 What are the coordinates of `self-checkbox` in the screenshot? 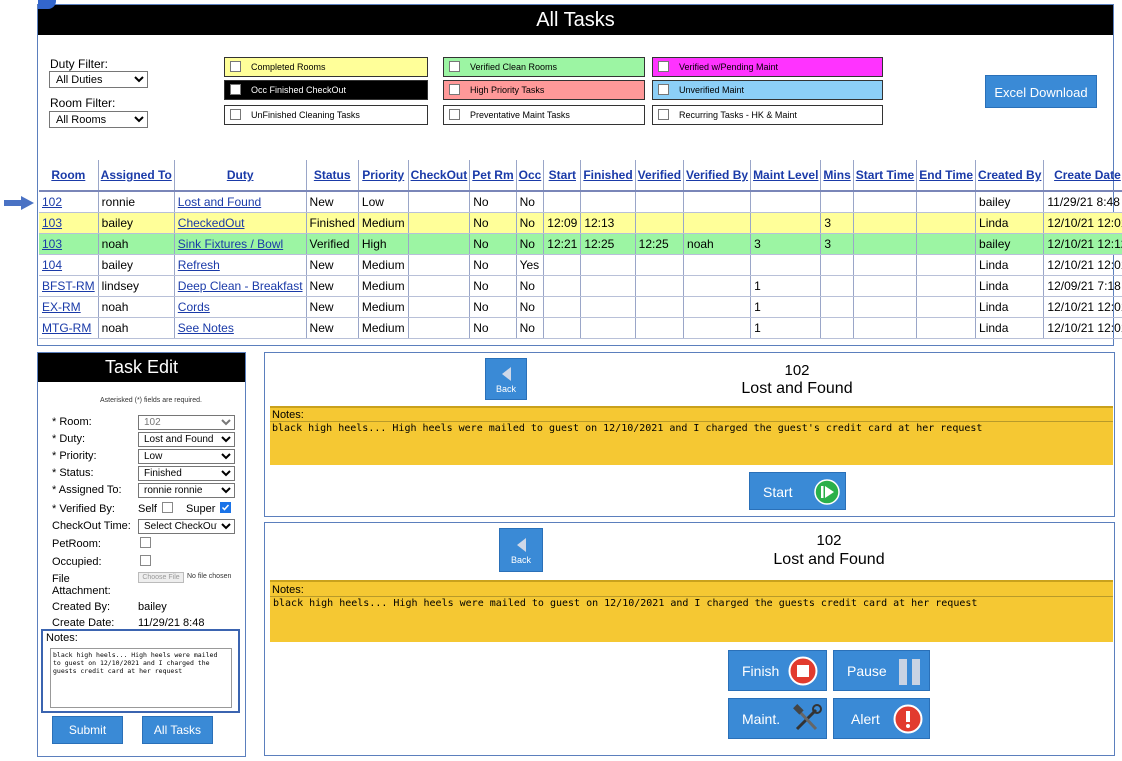 It's located at (167, 507).